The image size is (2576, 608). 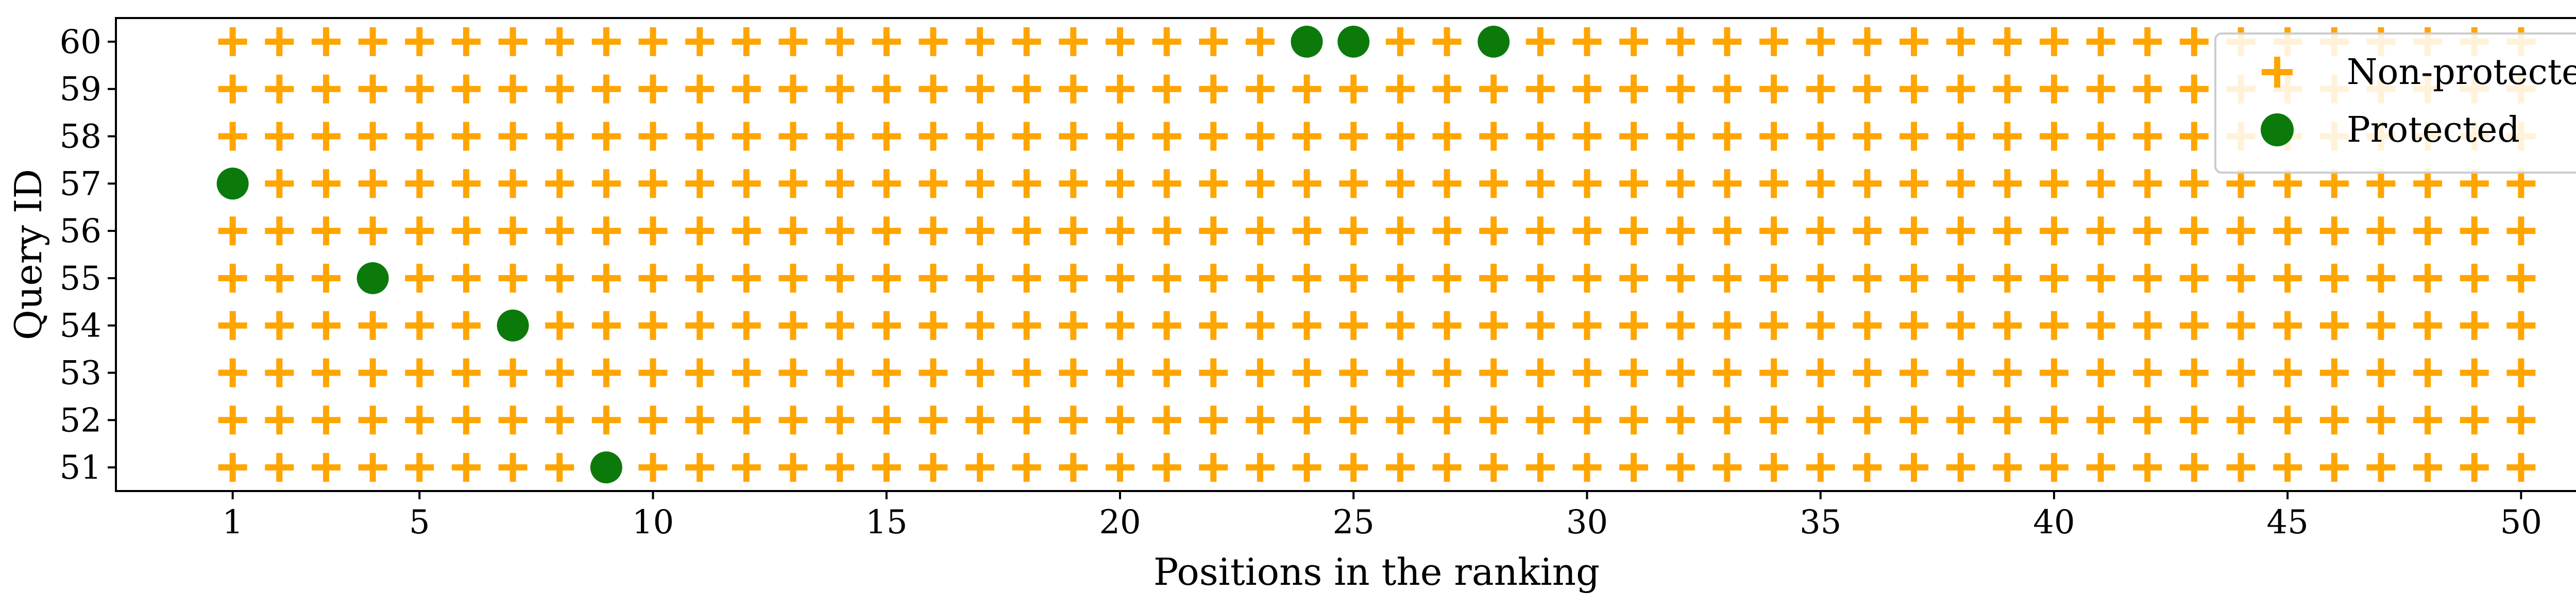 What do you see at coordinates (2433, 130) in the screenshot?
I see `legend-label-protected: Protected` at bounding box center [2433, 130].